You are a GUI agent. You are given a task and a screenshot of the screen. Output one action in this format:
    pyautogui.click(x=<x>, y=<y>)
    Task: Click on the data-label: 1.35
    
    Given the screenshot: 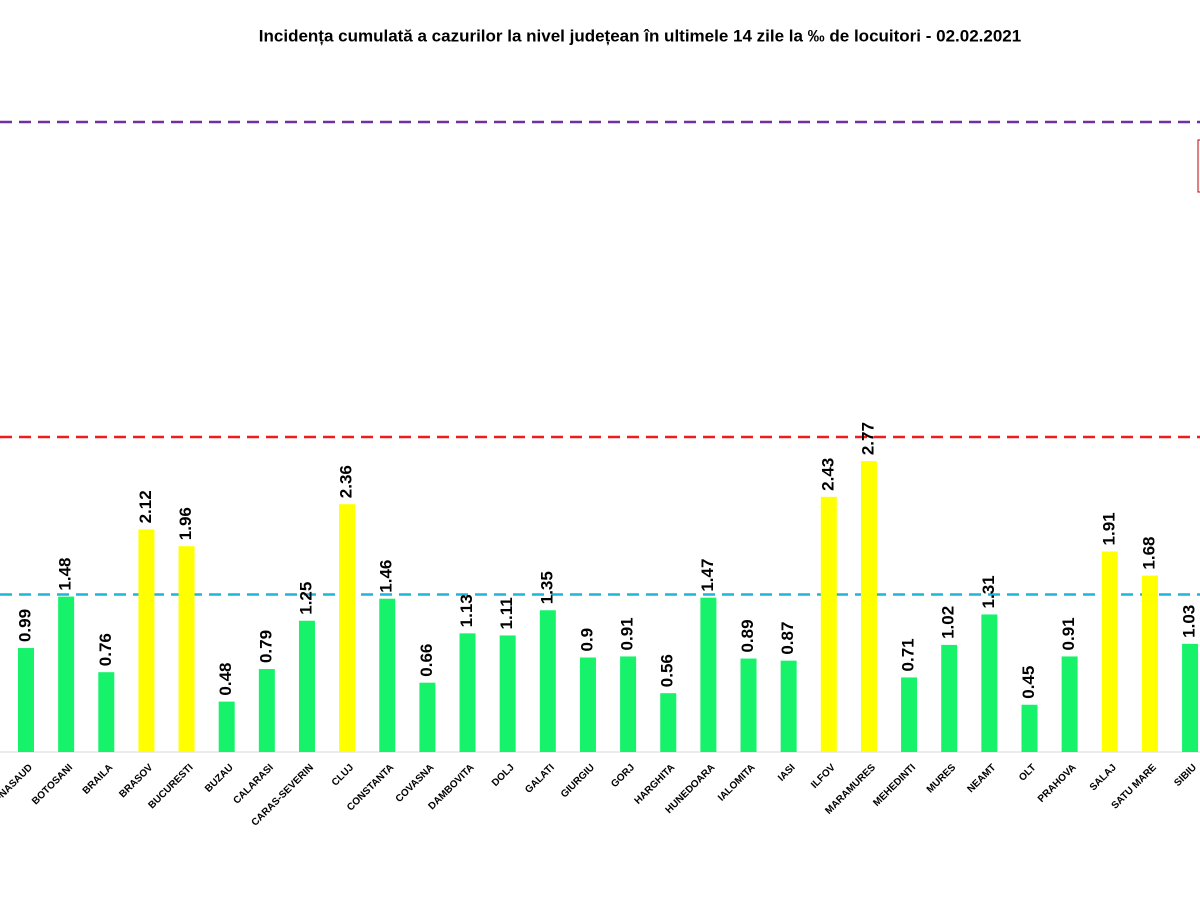 What is the action you would take?
    pyautogui.click(x=546, y=587)
    